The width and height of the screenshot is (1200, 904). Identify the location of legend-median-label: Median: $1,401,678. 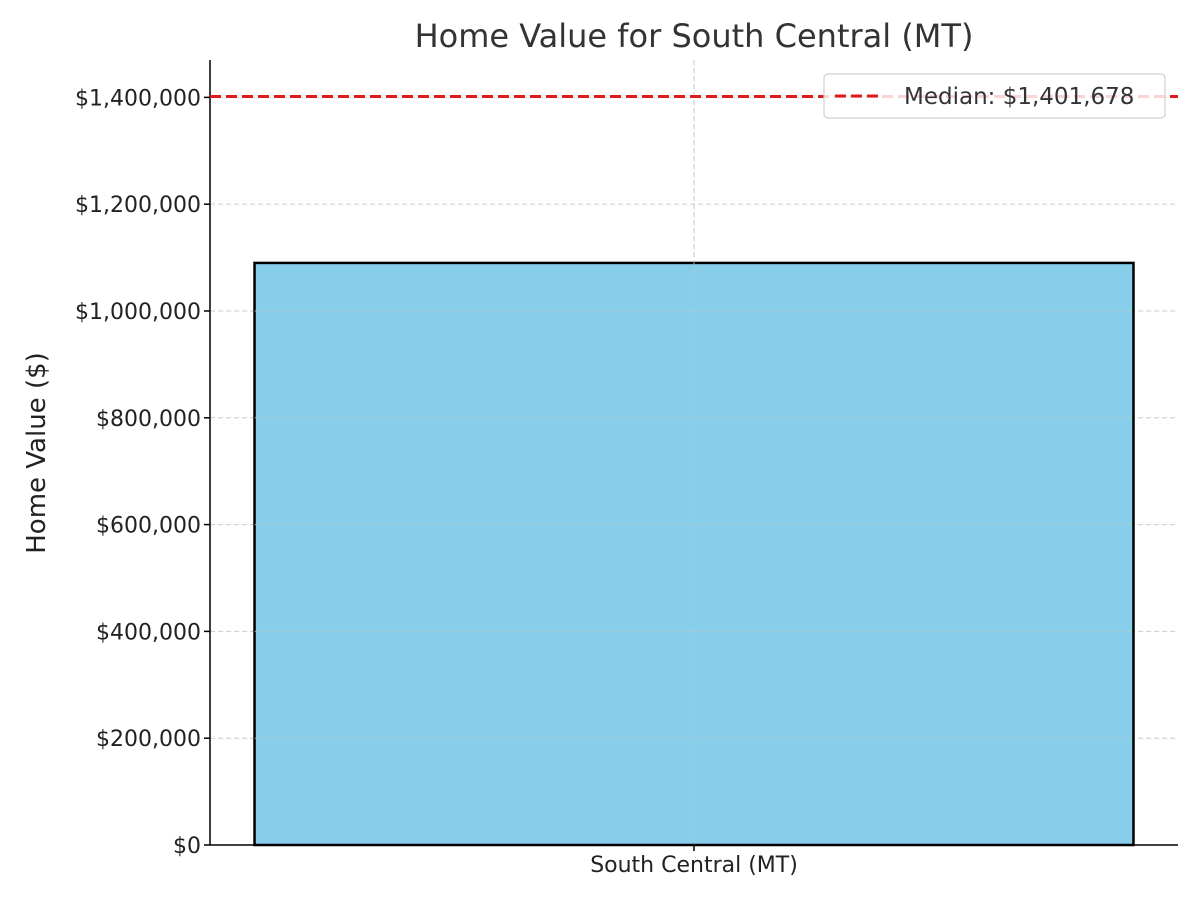
(1019, 97).